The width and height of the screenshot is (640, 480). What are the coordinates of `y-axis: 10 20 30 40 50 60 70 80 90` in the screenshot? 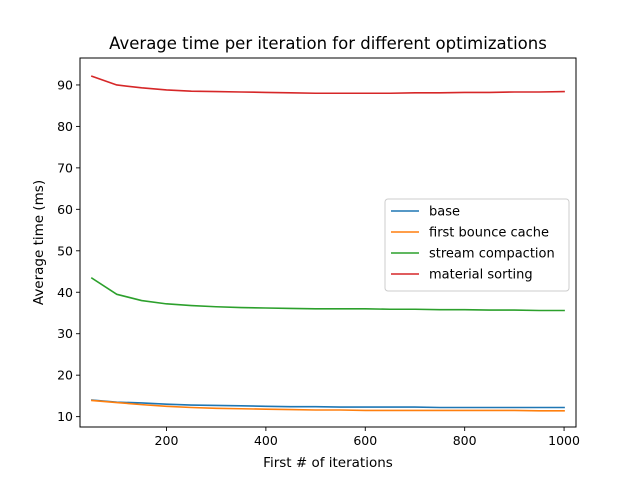 It's located at (68, 250).